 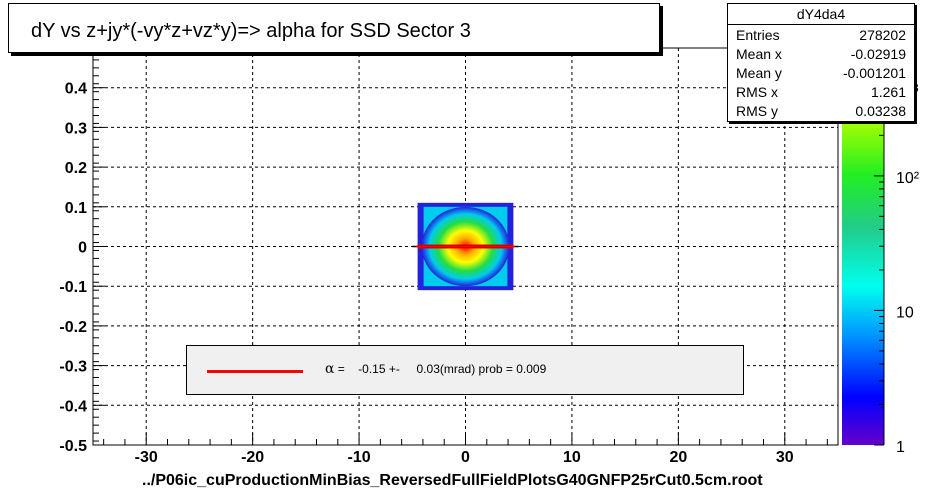 What do you see at coordinates (757, 92) in the screenshot?
I see `stat-label: RMS x` at bounding box center [757, 92].